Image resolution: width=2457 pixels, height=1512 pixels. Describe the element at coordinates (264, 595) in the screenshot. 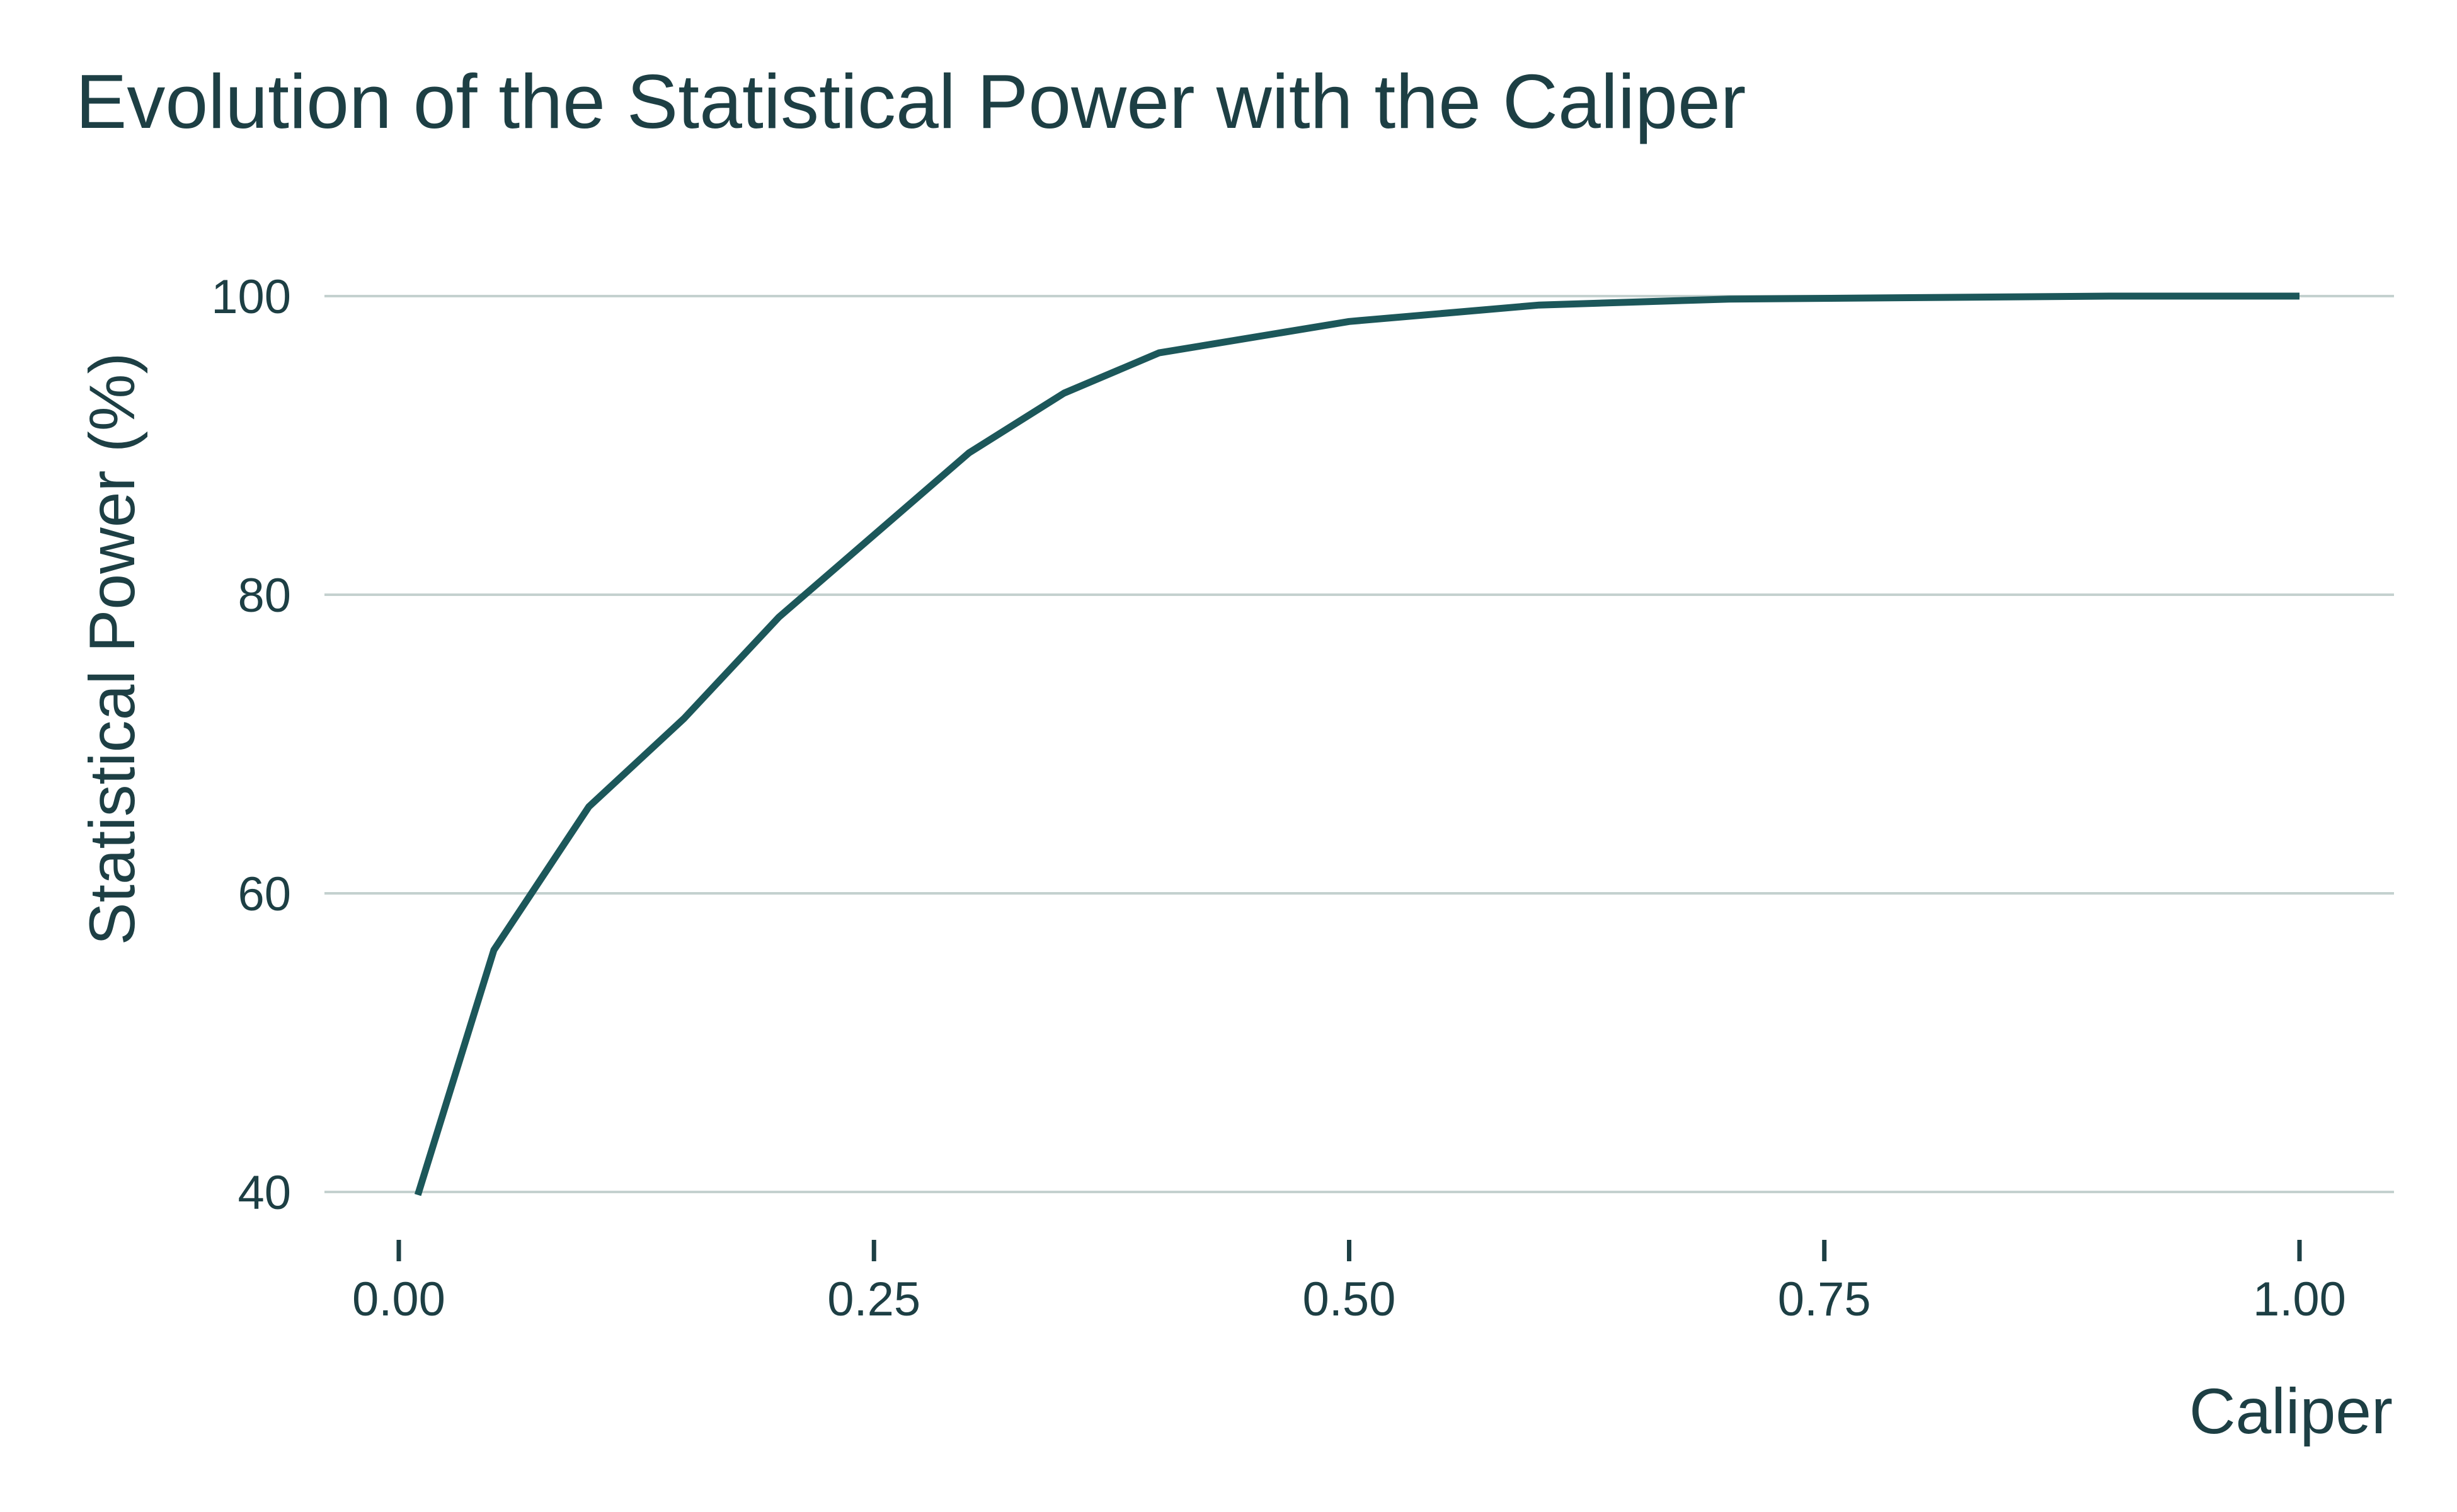

I see `y-tick-label: 80` at that location.